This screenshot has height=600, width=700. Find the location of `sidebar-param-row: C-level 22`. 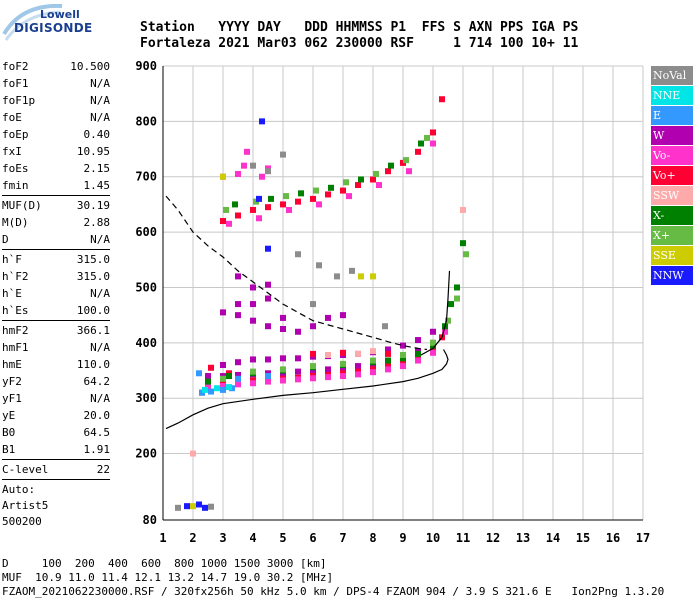

sidebar-param-row: C-level 22 is located at coordinates (56, 469).